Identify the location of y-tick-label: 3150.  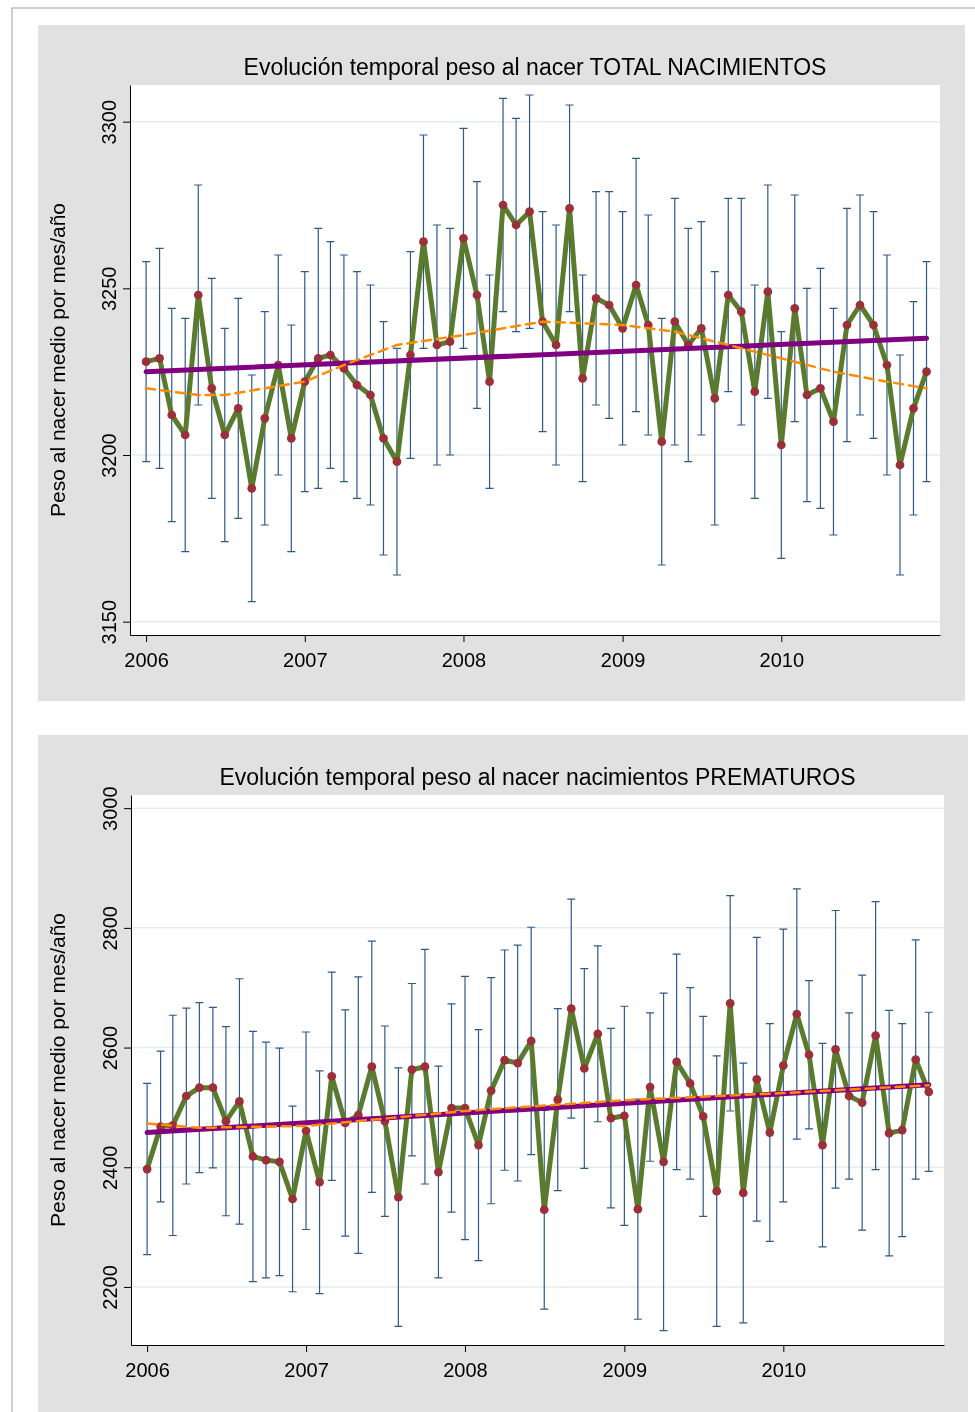
(109, 622).